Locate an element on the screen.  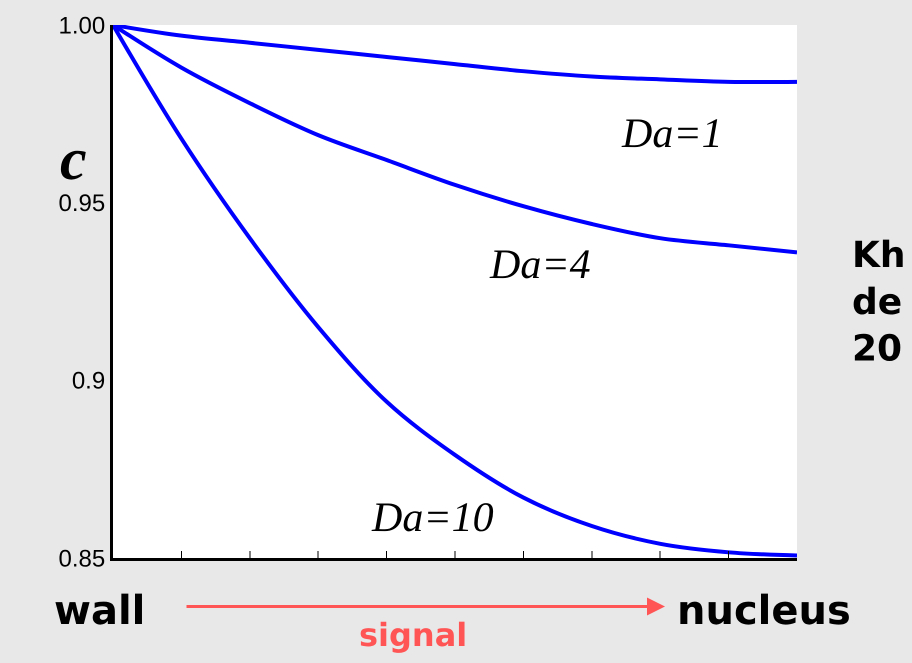
y-tick-label: 0.85 is located at coordinates (82, 558).